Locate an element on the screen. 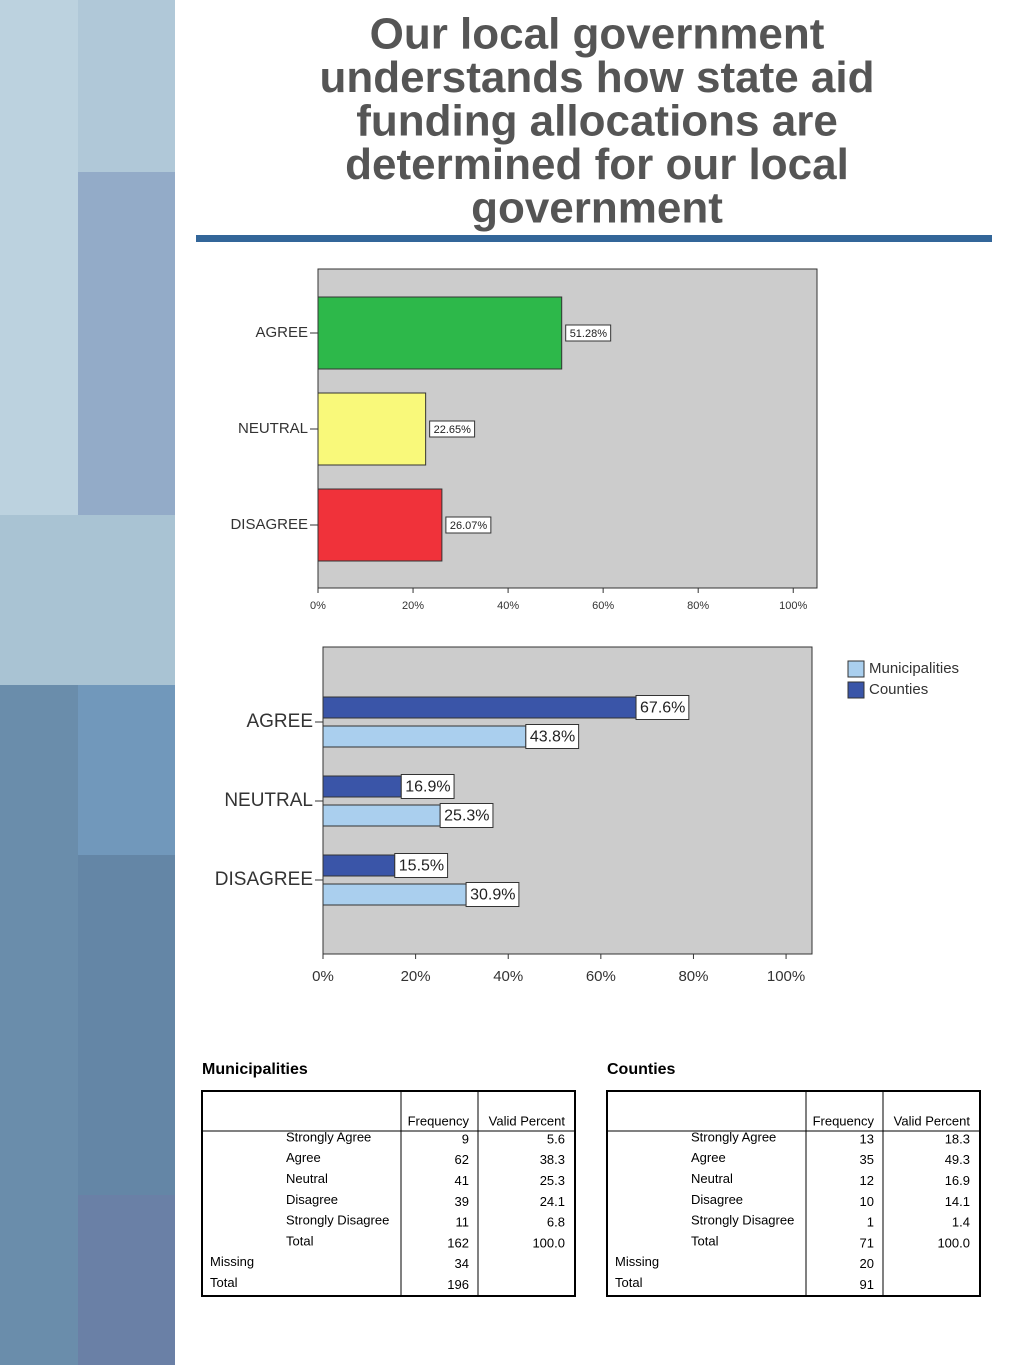 The height and width of the screenshot is (1365, 1024). legend-label: Municipalities is located at coordinates (914, 668).